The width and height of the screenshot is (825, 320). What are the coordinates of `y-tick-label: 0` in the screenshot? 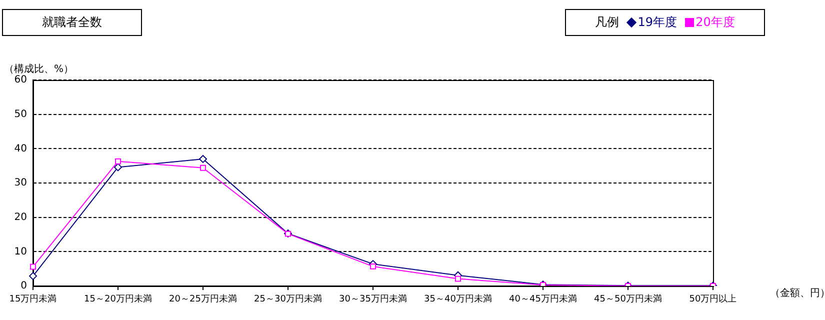 It's located at (23, 286).